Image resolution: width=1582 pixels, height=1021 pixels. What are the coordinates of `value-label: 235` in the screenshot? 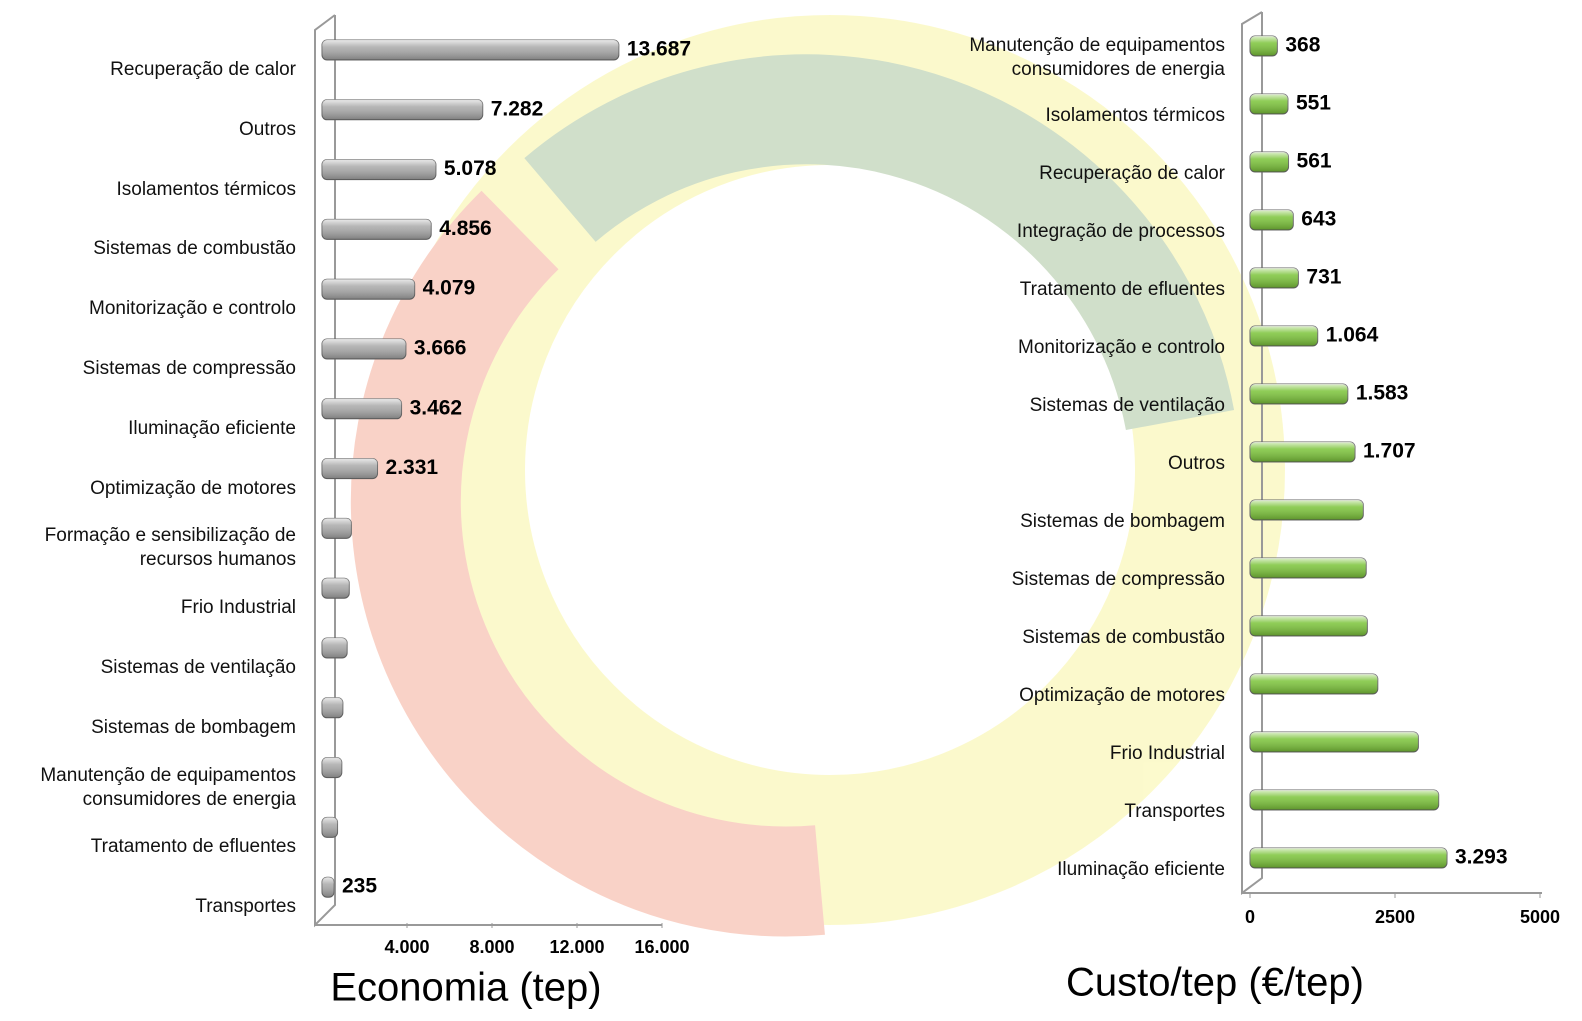 It's located at (359, 886).